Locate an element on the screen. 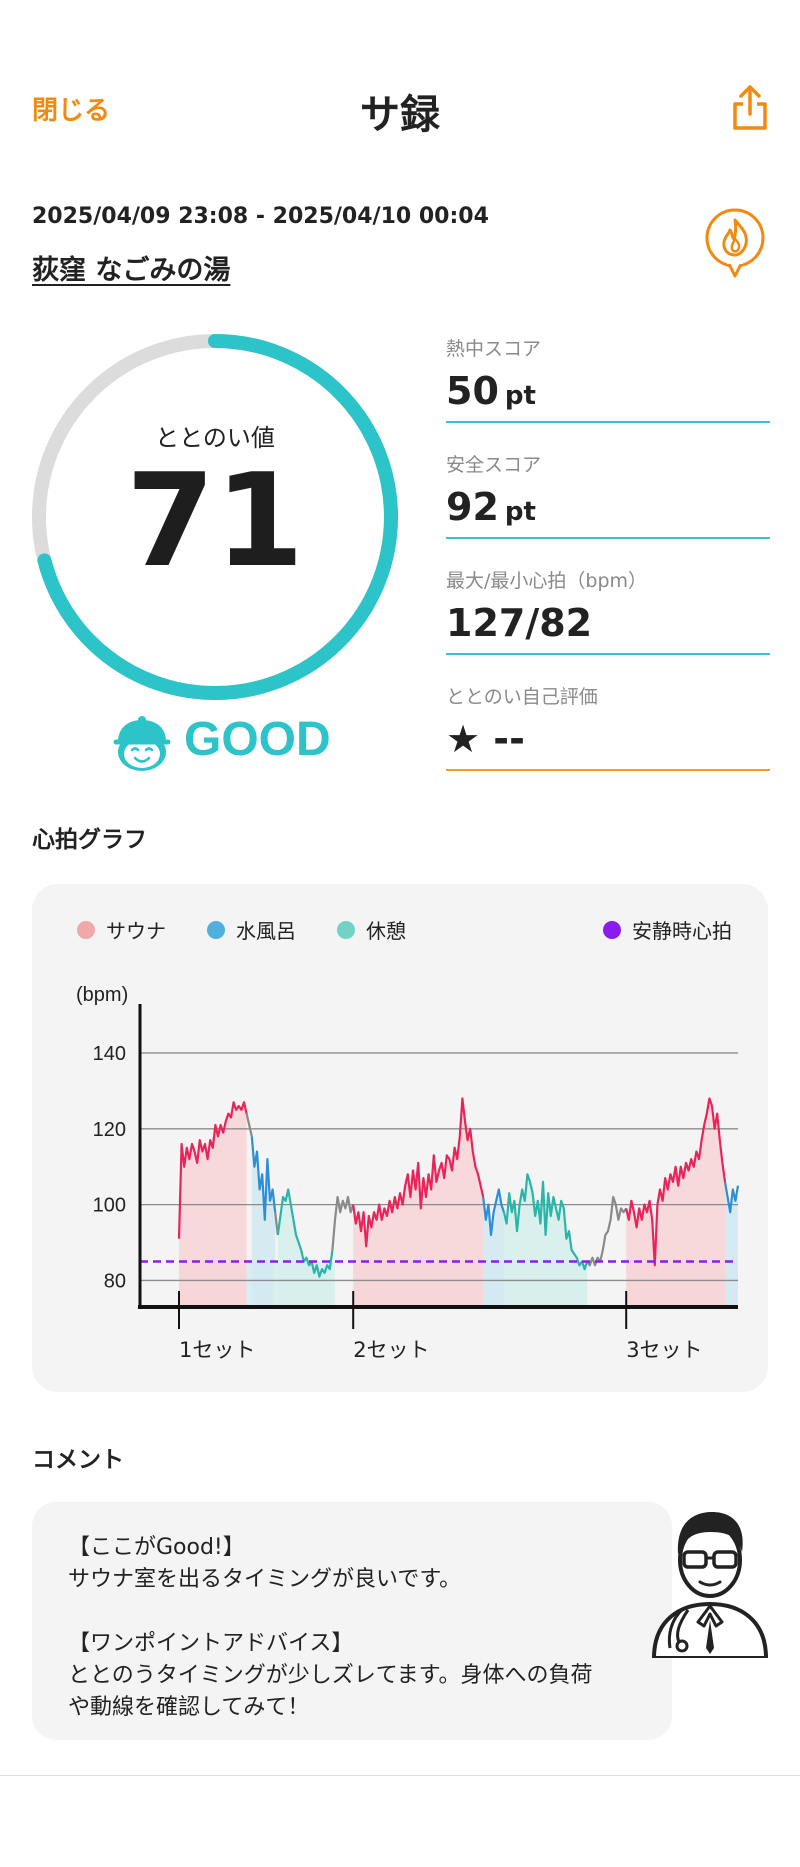  fire-badge-icon is located at coordinates (735, 246).